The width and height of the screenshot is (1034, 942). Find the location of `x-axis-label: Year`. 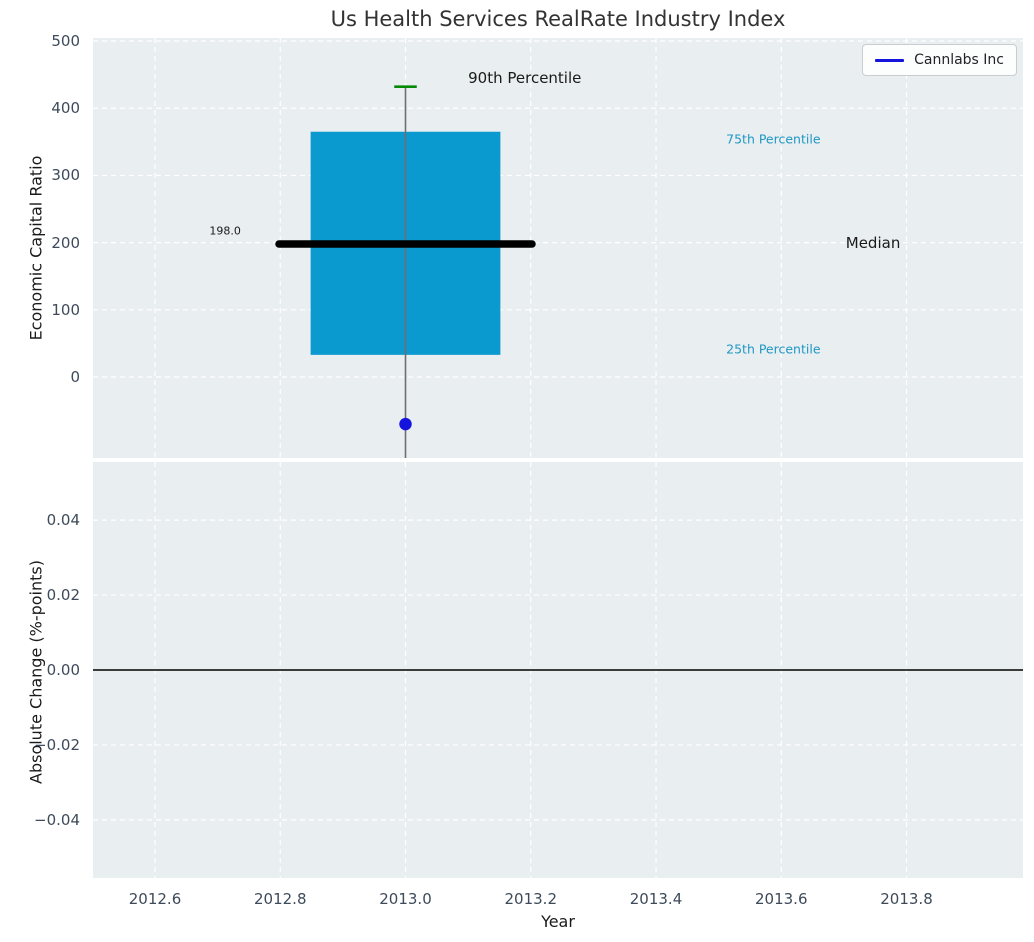

x-axis-label: Year is located at coordinates (558, 921).